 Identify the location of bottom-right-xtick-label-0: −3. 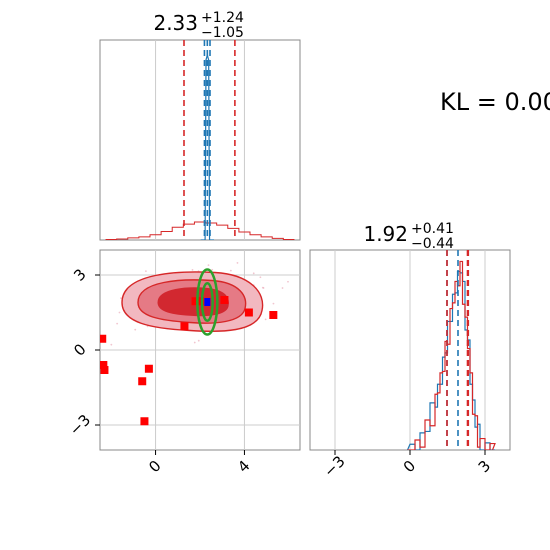
(334, 466).